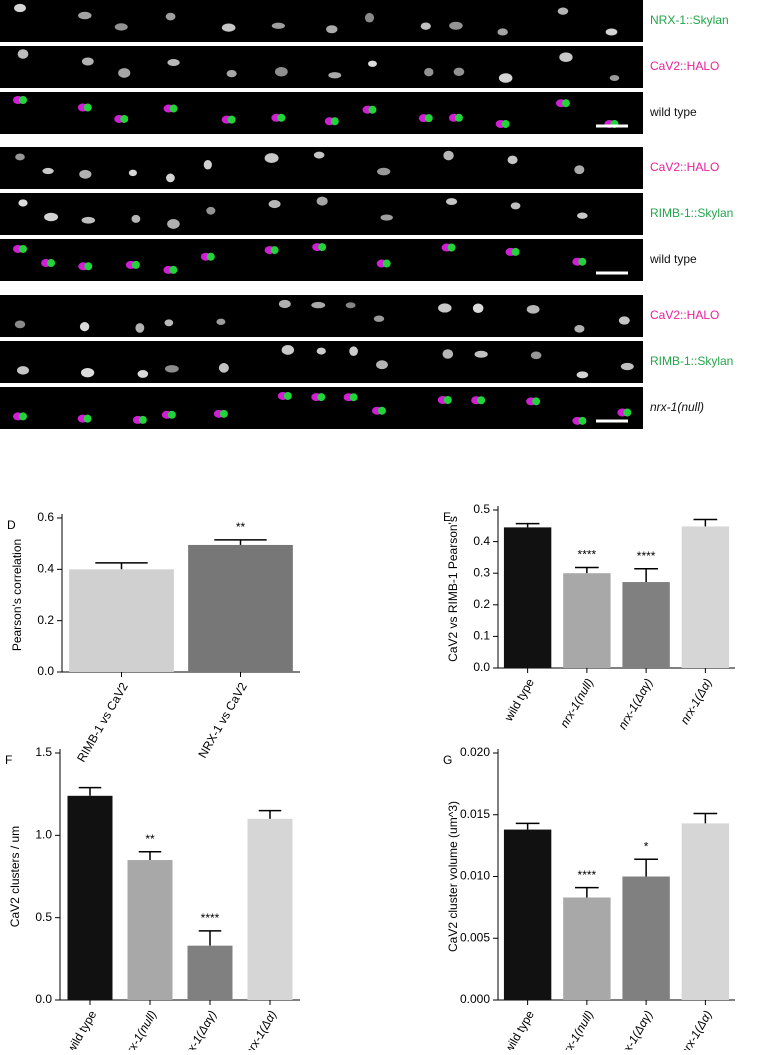 The width and height of the screenshot is (767, 1055). Describe the element at coordinates (453, 876) in the screenshot. I see `y-axis-label: CaV2 cluster volume (um^3)` at that location.